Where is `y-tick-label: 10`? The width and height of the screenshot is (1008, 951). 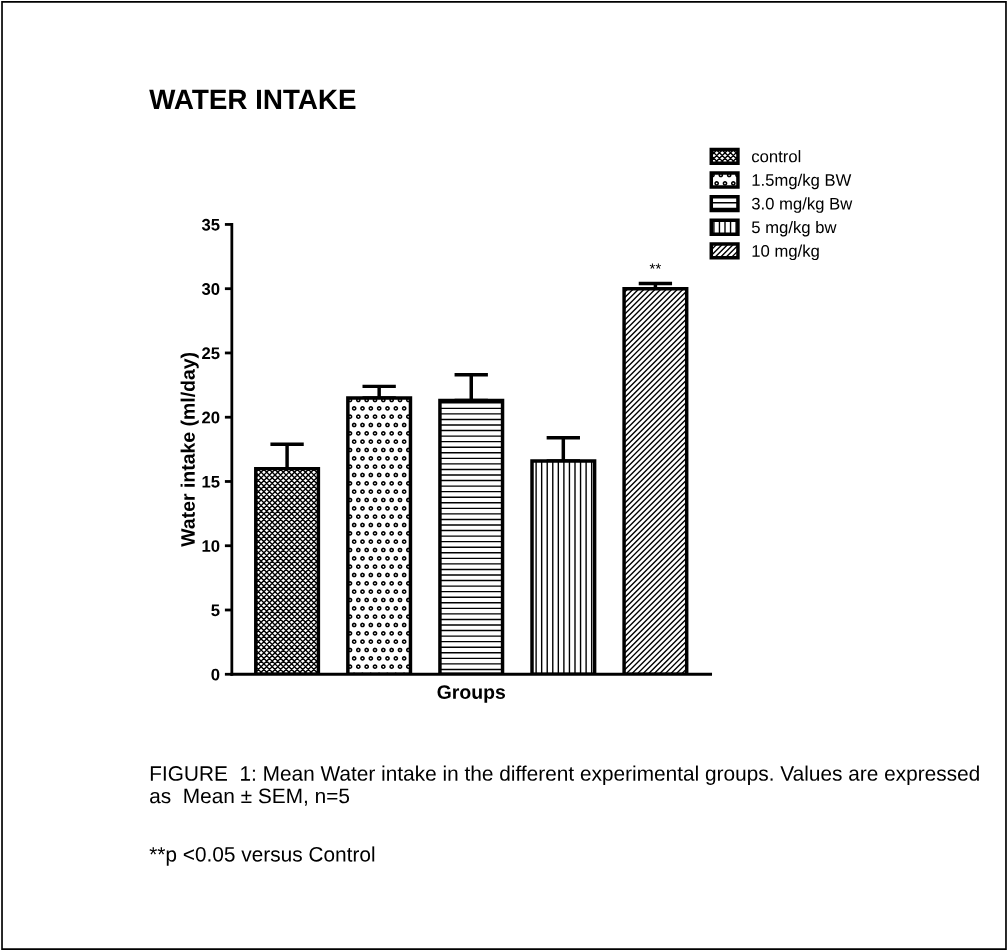 y-tick-label: 10 is located at coordinates (211, 546).